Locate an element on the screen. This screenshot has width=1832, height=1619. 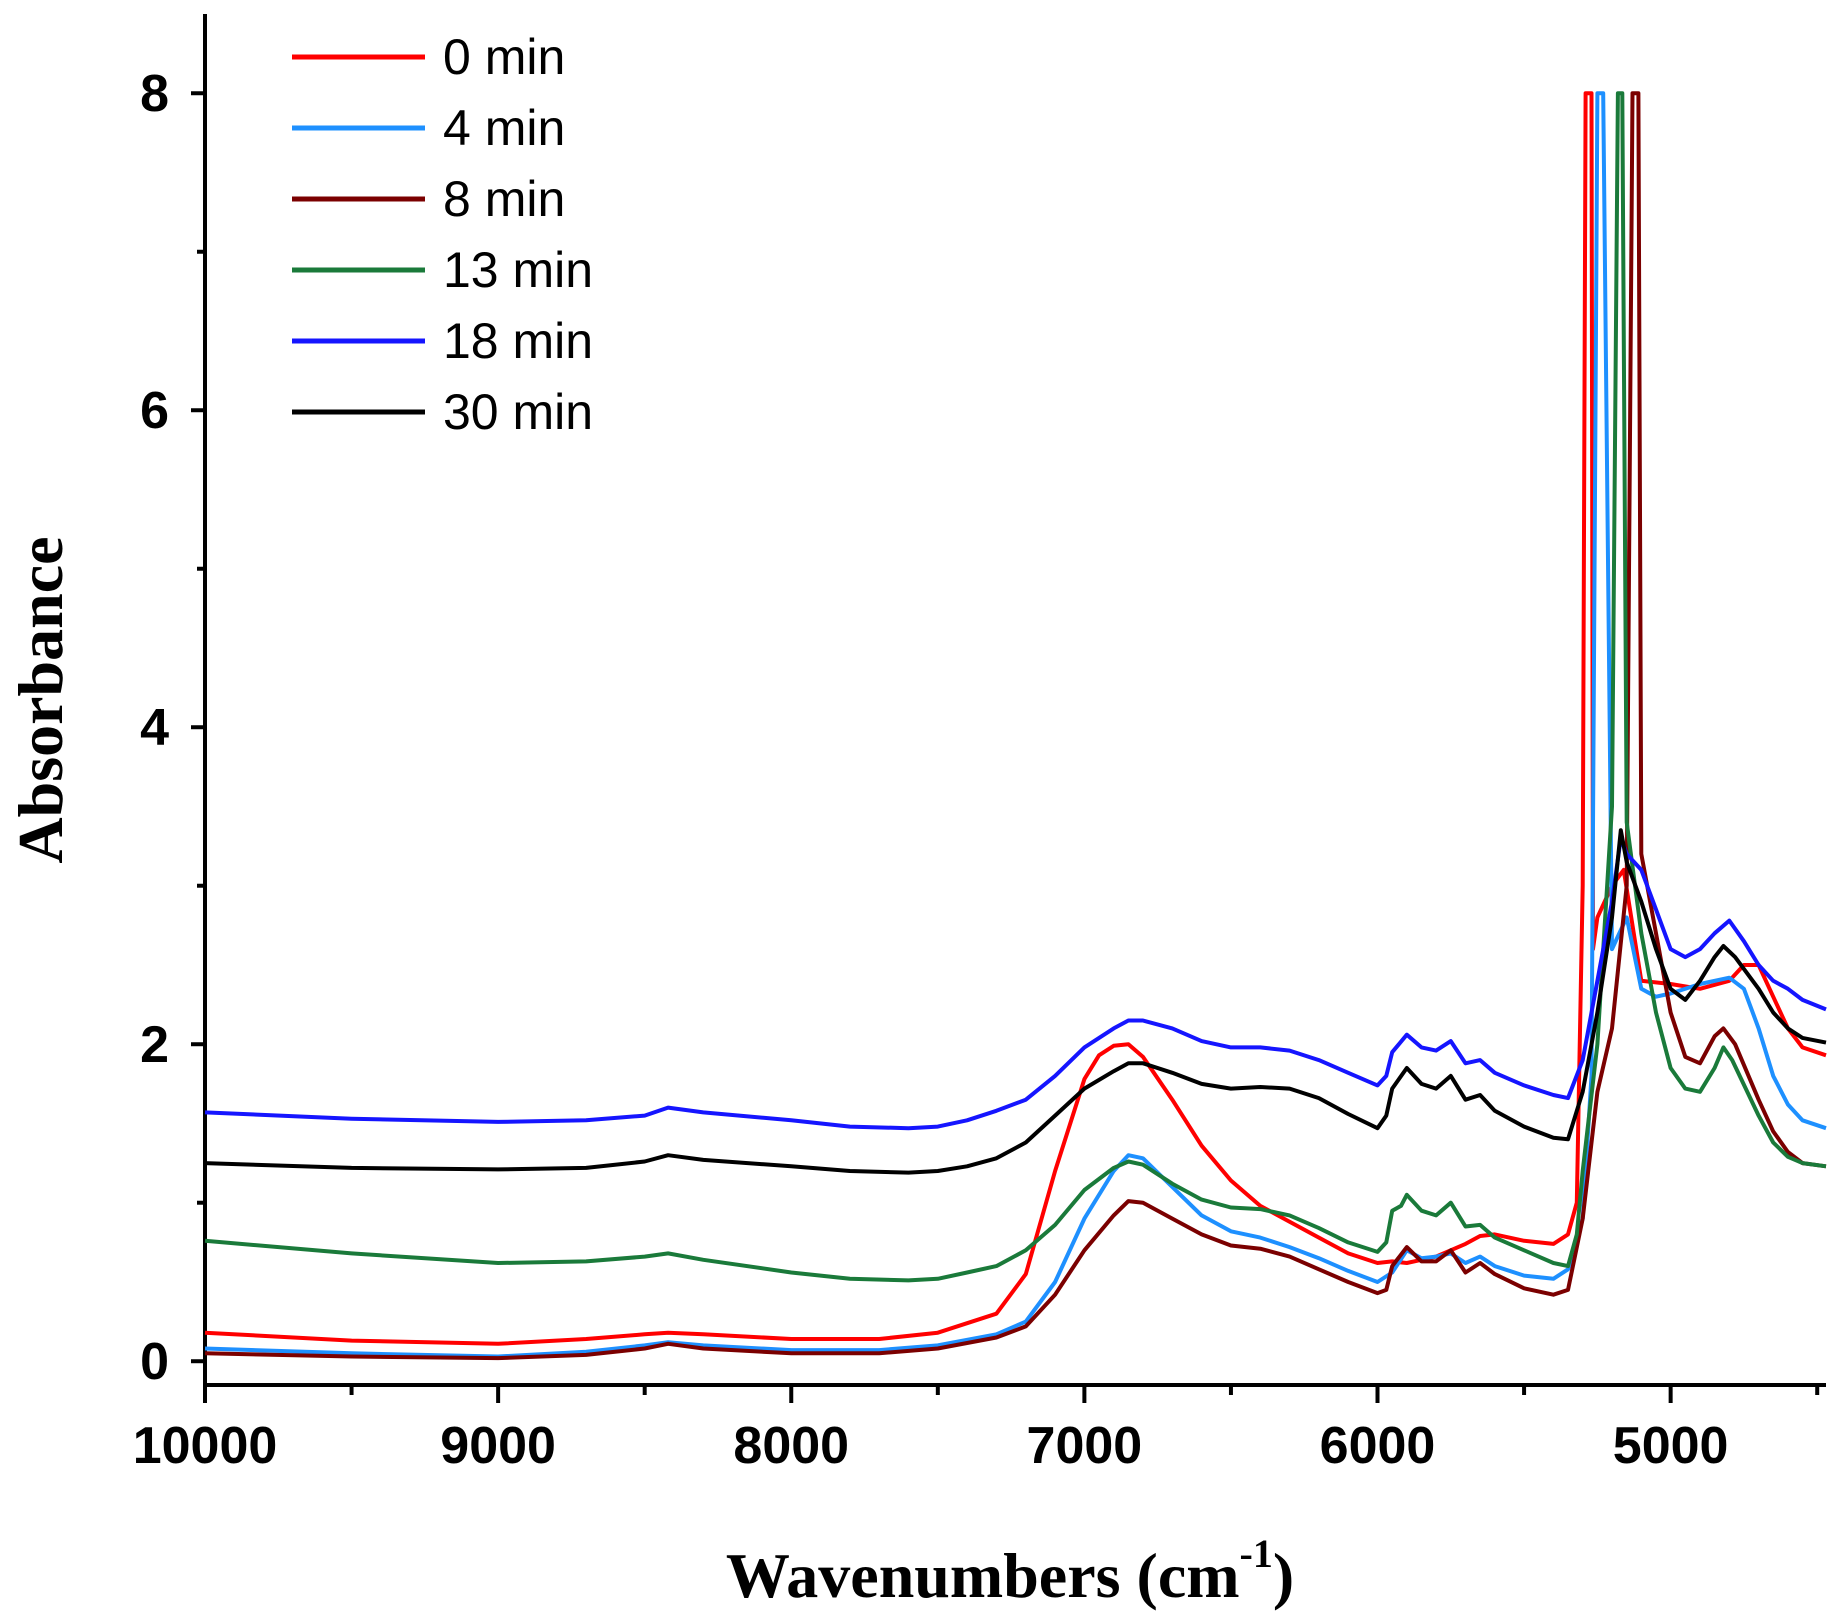
x-tick-label: 7000 is located at coordinates (1085, 1446).